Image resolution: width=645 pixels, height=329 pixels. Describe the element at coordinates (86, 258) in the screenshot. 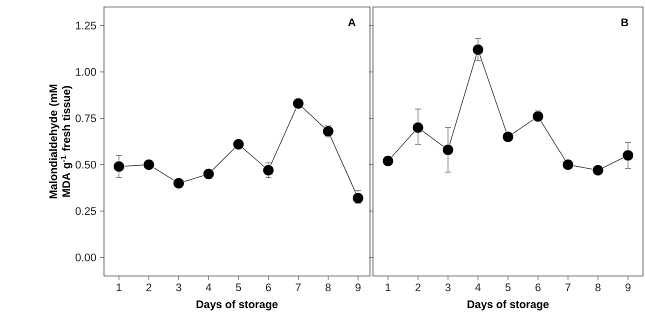

I see `y-tick-label: 0.00` at that location.